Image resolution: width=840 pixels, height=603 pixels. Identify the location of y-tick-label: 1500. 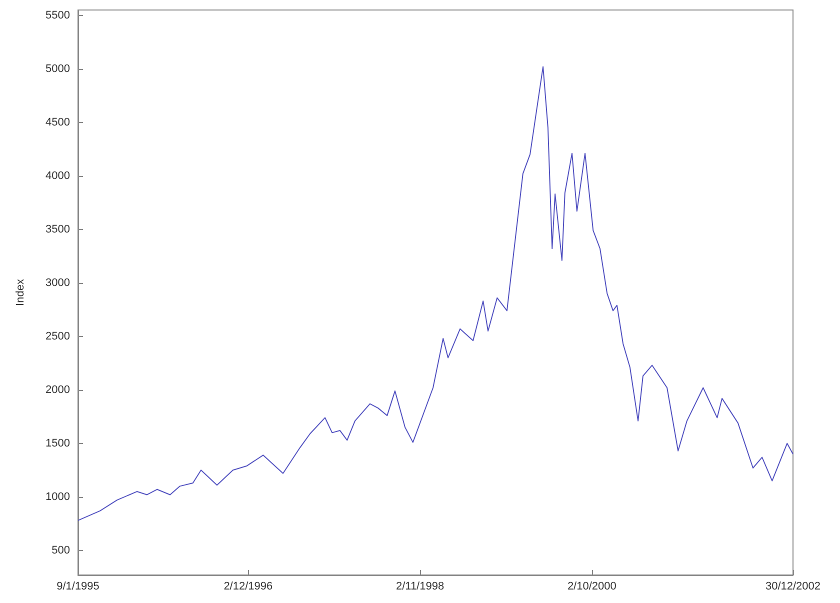
(58, 443).